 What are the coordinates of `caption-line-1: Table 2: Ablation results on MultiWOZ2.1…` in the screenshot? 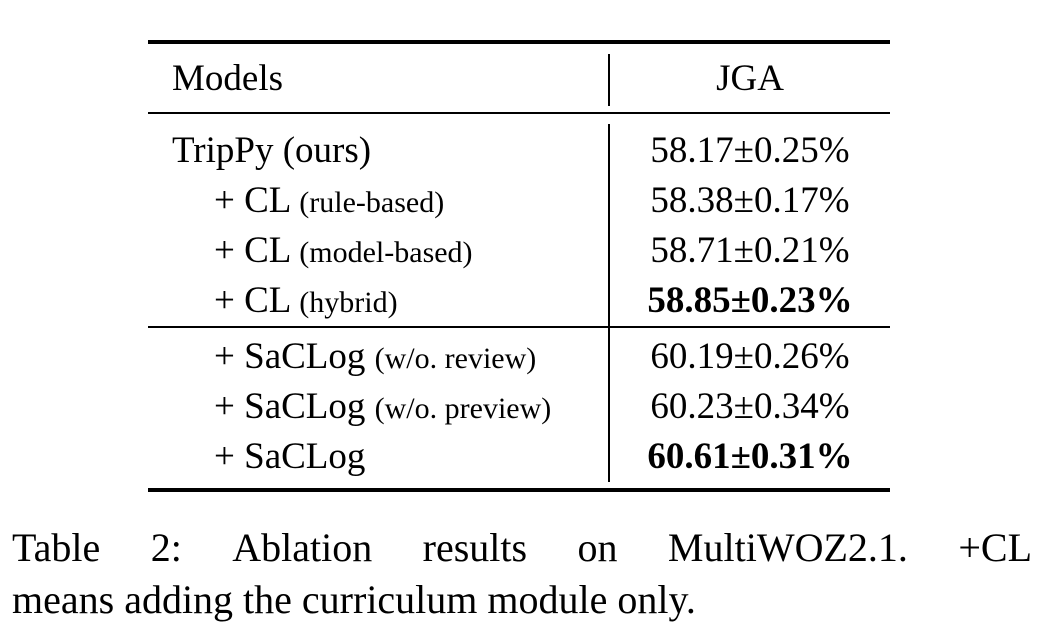 It's located at (522, 548).